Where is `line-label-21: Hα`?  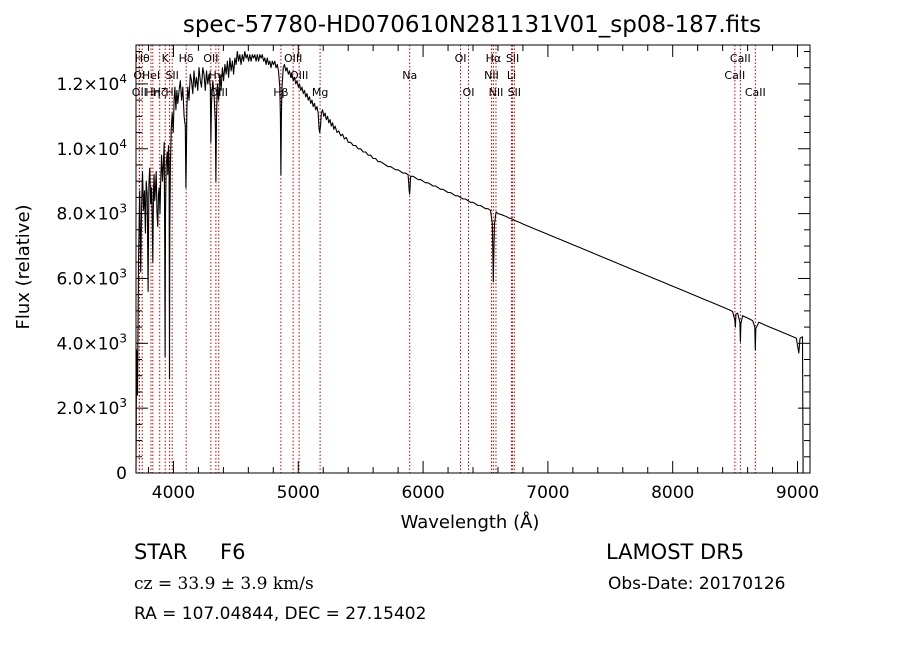 line-label-21: Hα is located at coordinates (494, 58).